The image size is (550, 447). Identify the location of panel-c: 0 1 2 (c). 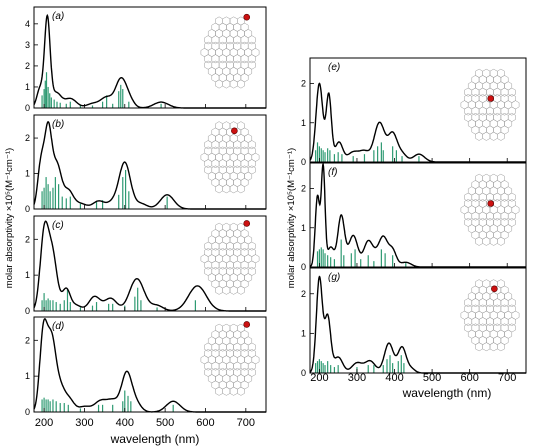
(146, 265).